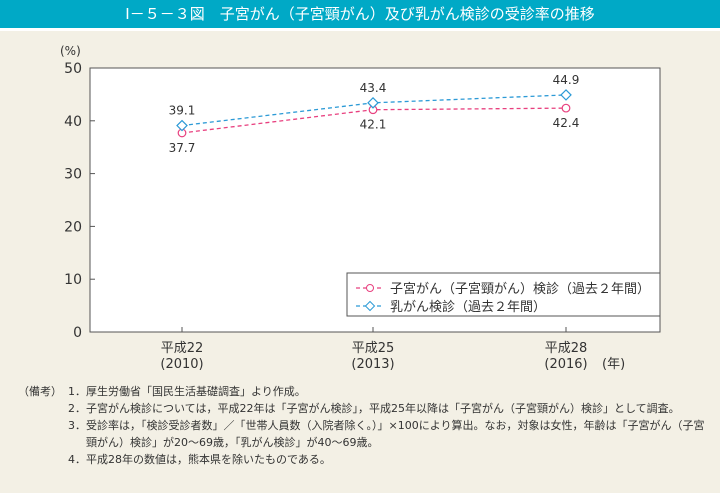  I want to click on title-divider, so click(360, 29).